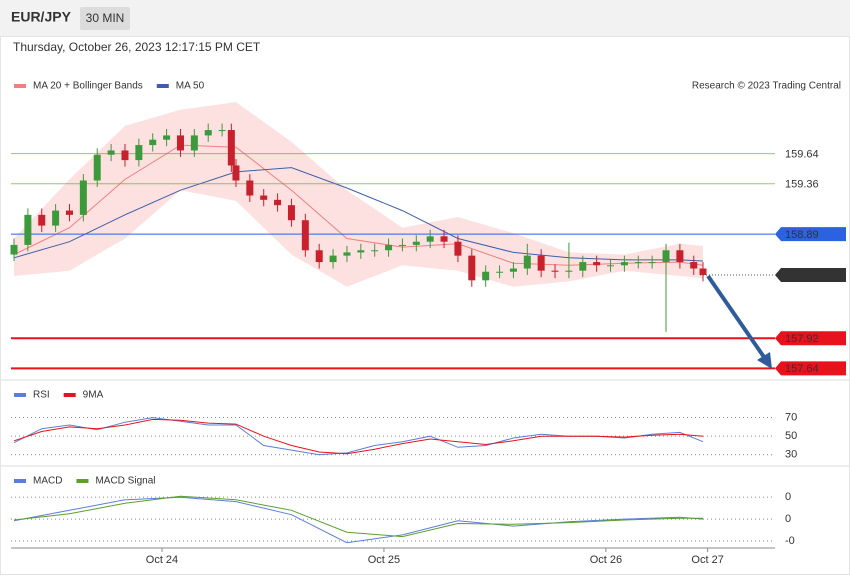 Image resolution: width=850 pixels, height=576 pixels. I want to click on x-tick-label: Oct 24, so click(162, 560).